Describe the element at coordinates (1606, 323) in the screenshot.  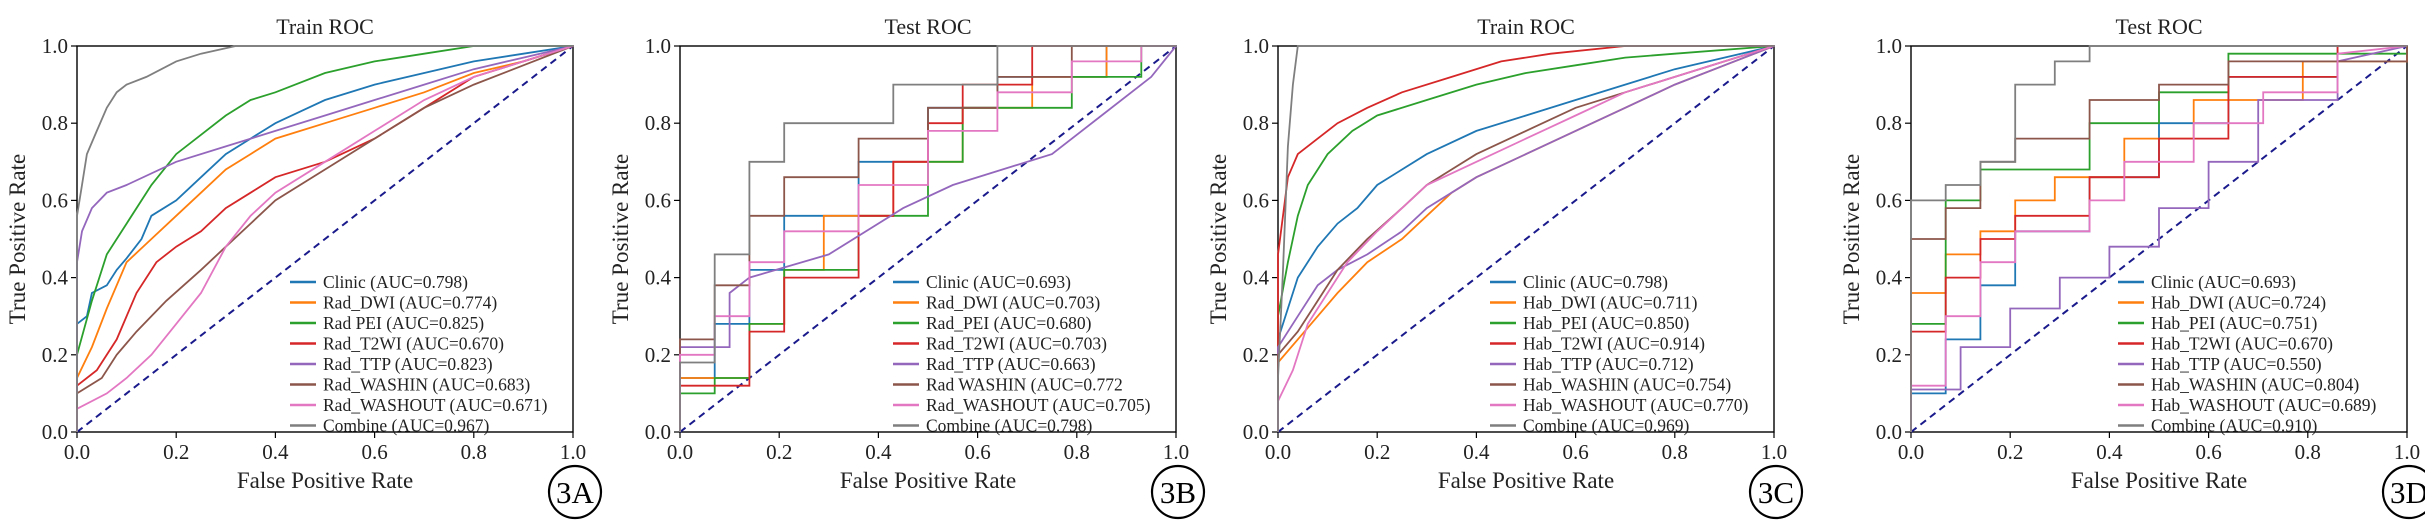
I see `legend-entry: Hab_PEI (AUC=0.850)` at that location.